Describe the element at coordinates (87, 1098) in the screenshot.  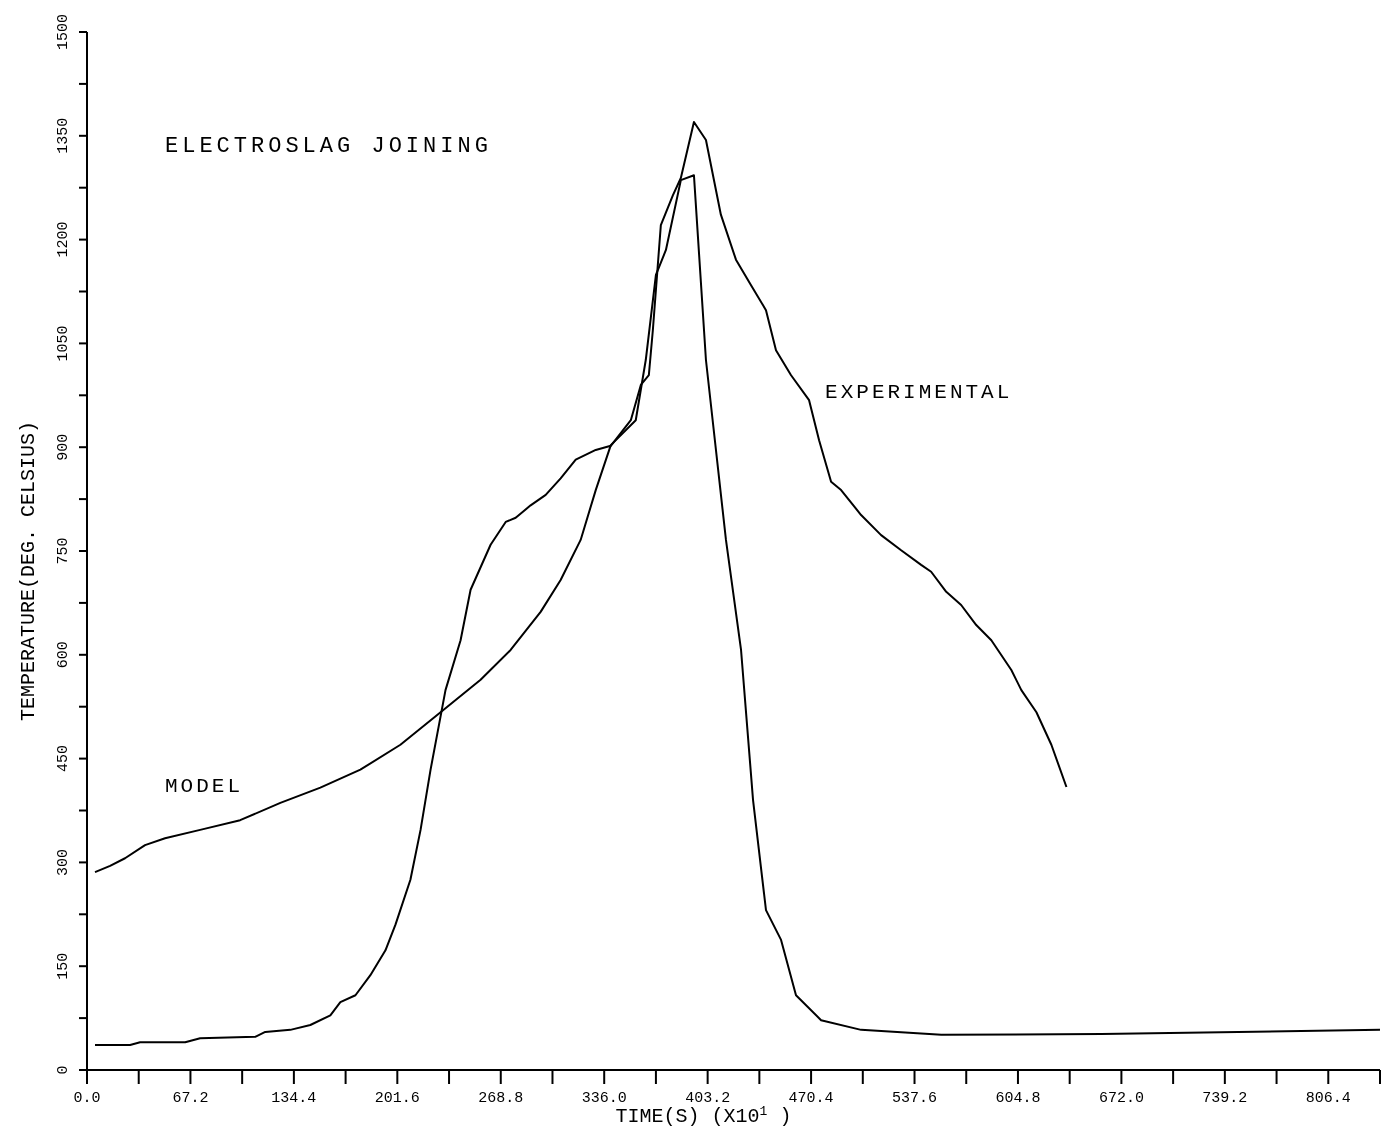
I see `x-tick-label: 0.0` at that location.